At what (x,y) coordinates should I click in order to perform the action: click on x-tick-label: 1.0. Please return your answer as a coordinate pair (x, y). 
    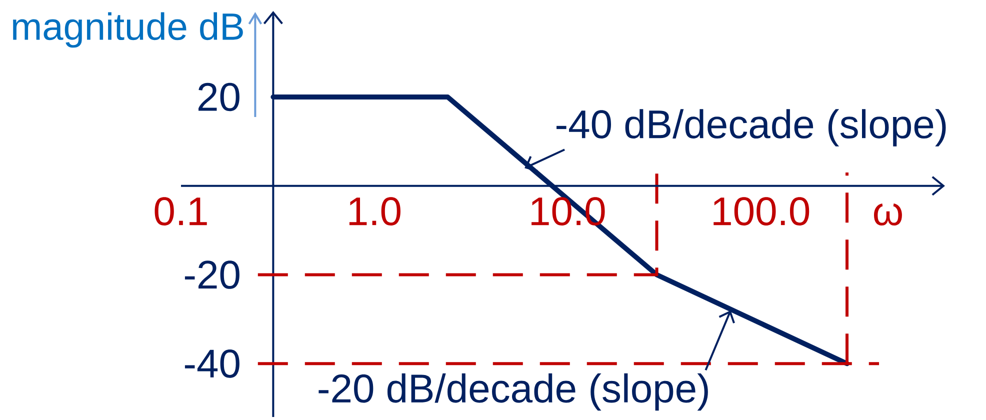
    Looking at the image, I should click on (374, 211).